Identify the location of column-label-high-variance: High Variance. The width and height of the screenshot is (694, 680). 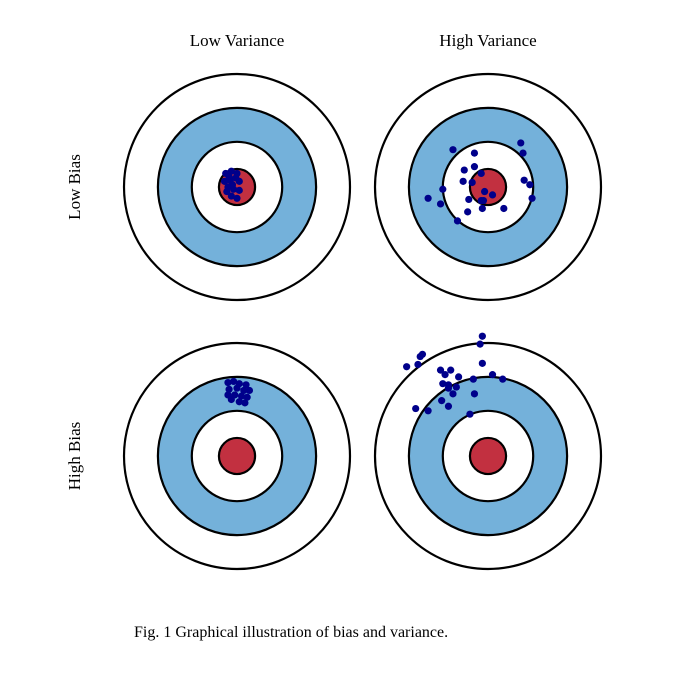
(488, 40).